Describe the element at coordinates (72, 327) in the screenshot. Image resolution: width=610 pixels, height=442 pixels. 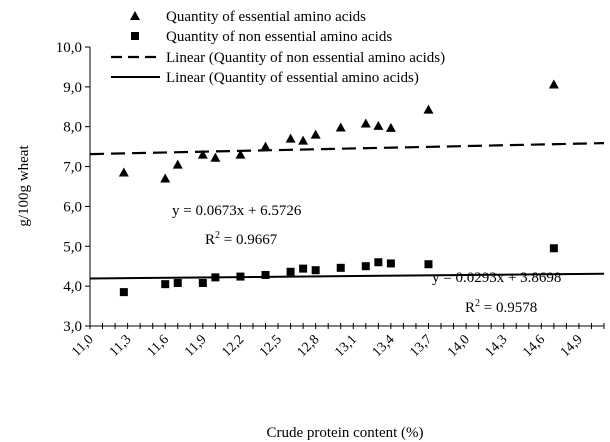
I see `y-tick-label: 3,0` at that location.